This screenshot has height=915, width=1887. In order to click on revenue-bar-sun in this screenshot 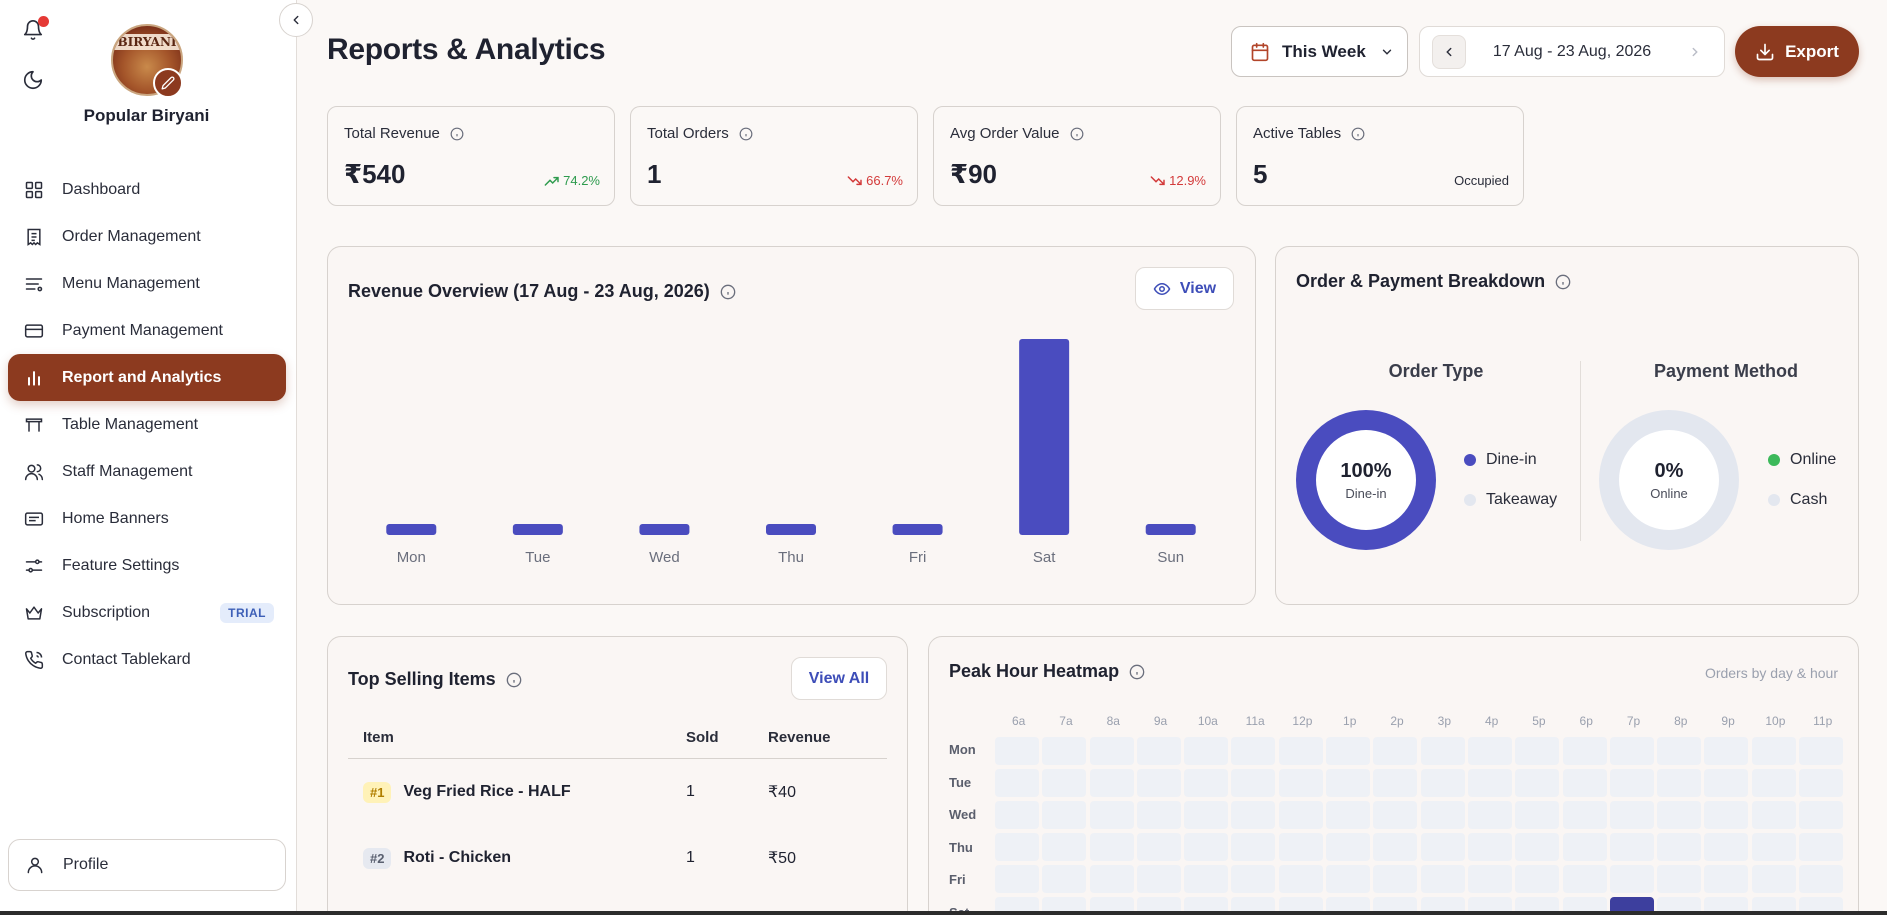, I will do `click(1170, 529)`.